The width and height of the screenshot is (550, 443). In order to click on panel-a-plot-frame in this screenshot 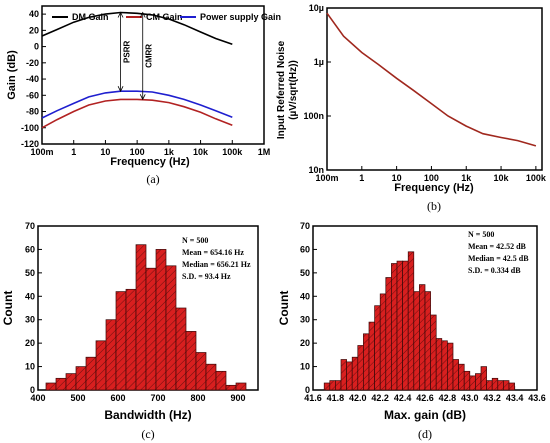, I will do `click(153, 75)`.